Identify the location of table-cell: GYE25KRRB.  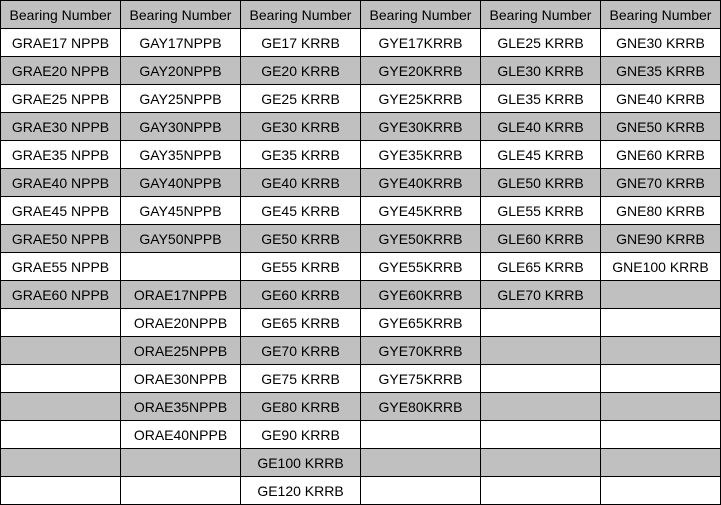
(420, 98).